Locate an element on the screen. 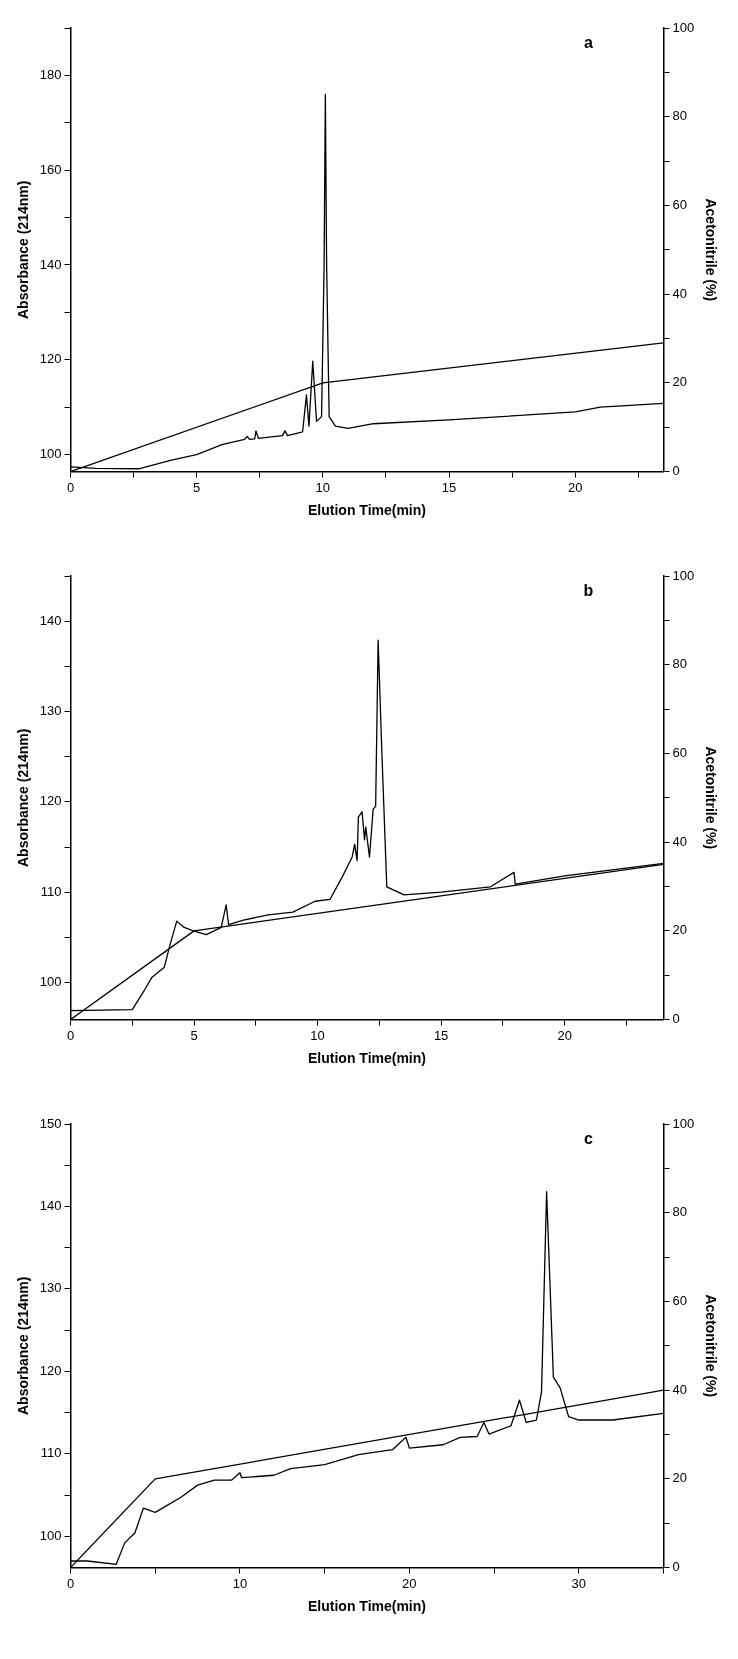  annotation: a is located at coordinates (589, 43).